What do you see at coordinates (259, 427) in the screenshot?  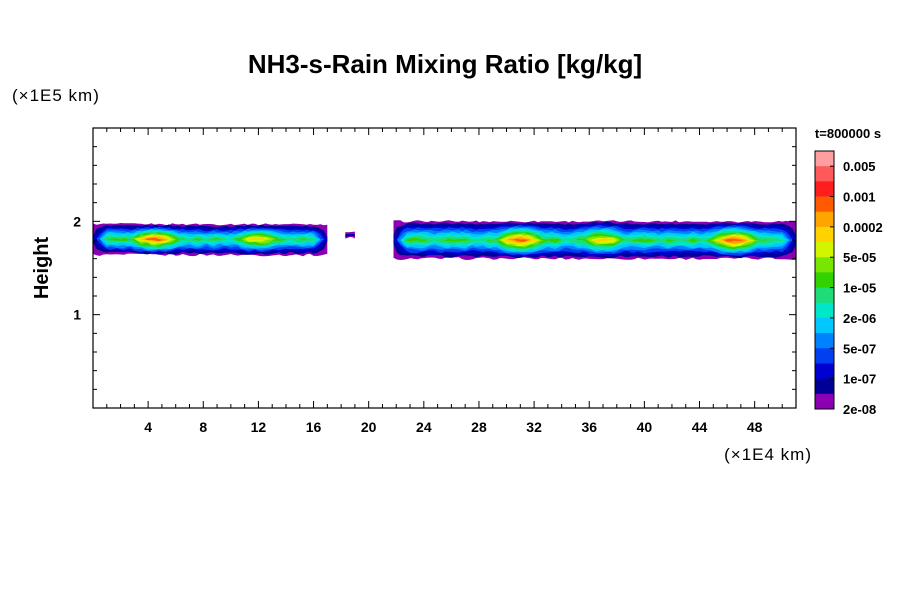 I see `x-tick-label: 12` at bounding box center [259, 427].